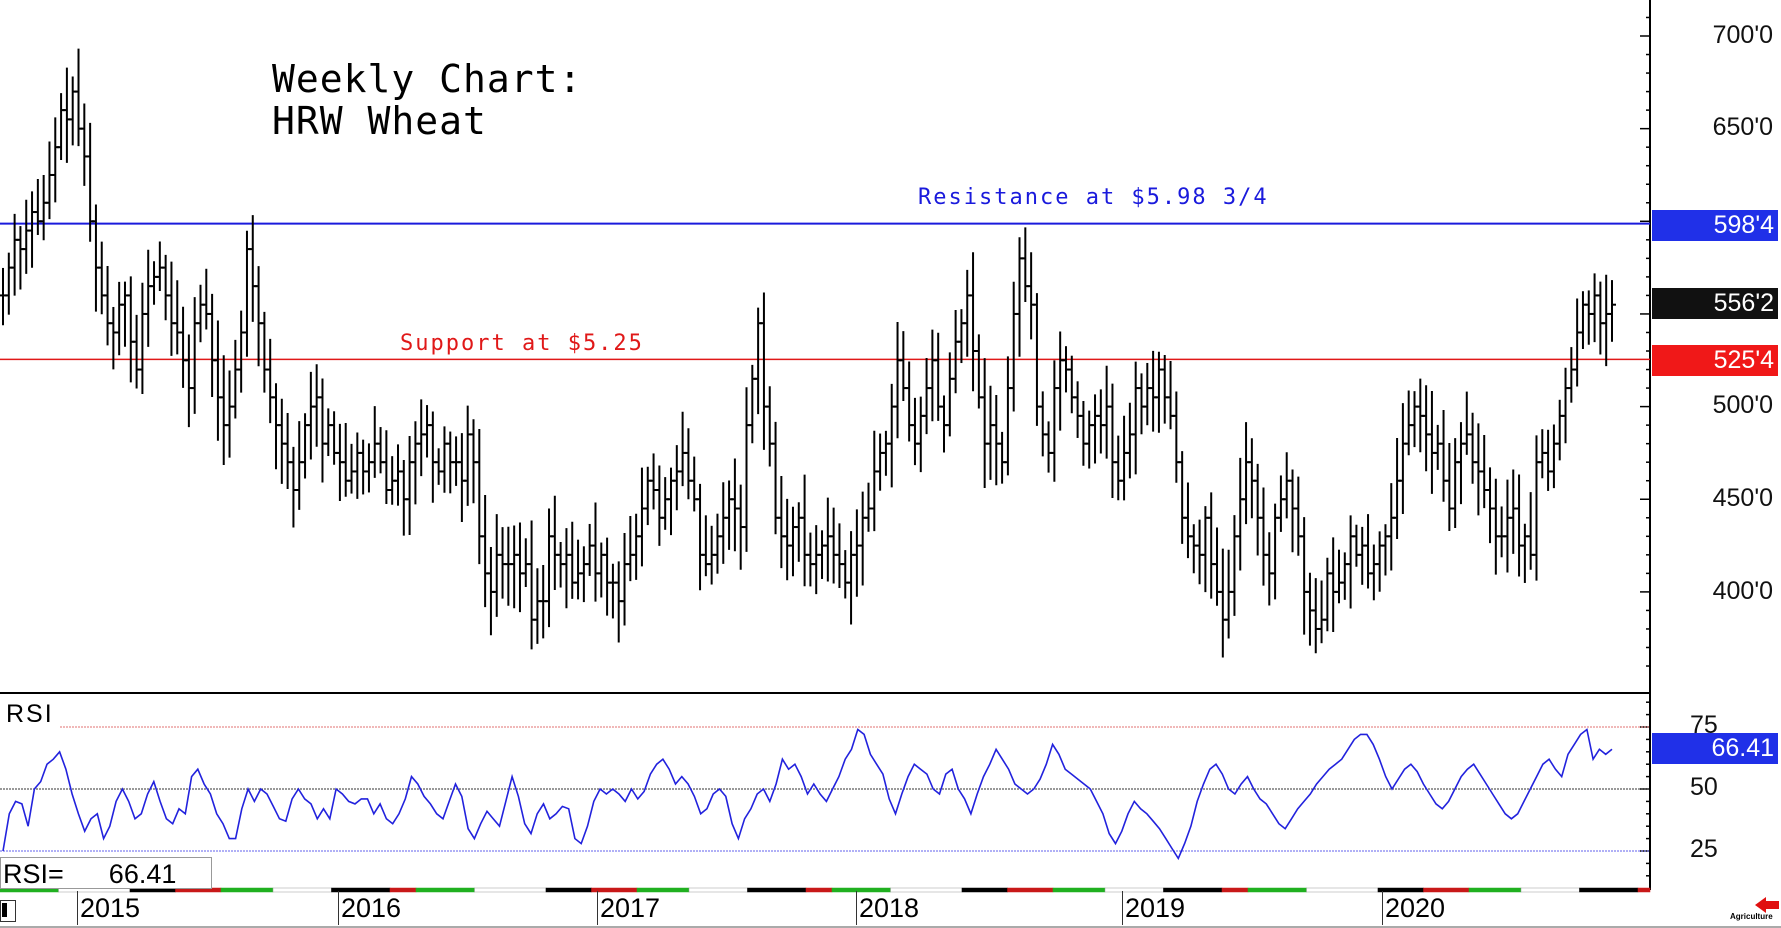  I want to click on rsi-panel-title: RSI, so click(30, 714).